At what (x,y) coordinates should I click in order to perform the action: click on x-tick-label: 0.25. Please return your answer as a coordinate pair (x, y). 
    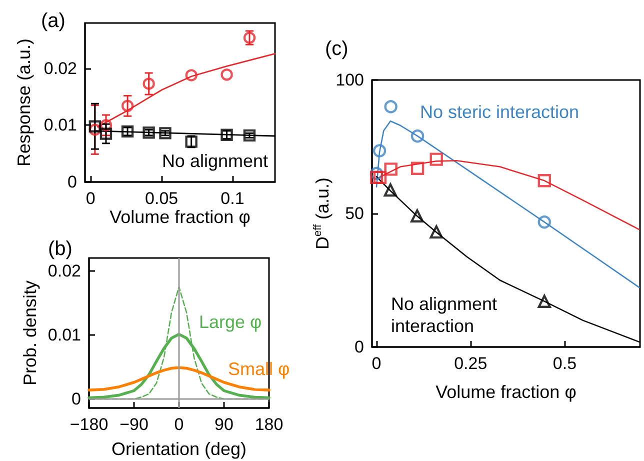
    Looking at the image, I should click on (471, 363).